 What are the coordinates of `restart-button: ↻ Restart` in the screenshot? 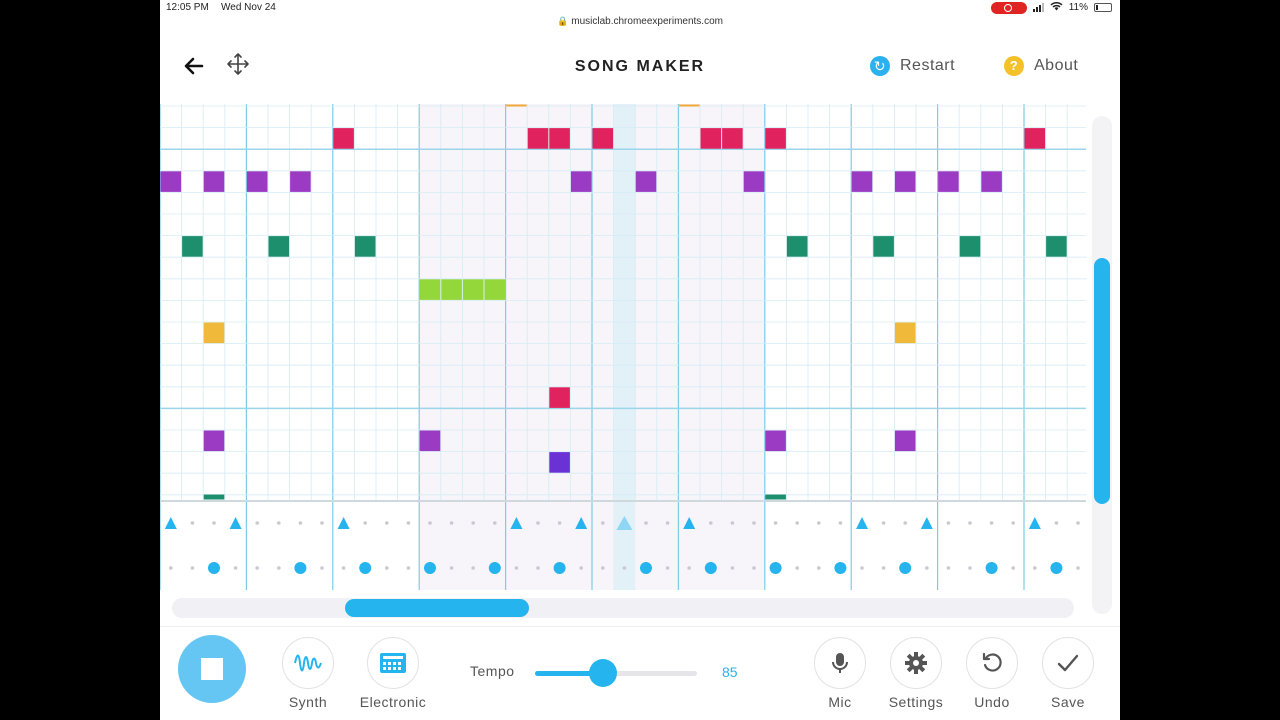 It's located at (912, 66).